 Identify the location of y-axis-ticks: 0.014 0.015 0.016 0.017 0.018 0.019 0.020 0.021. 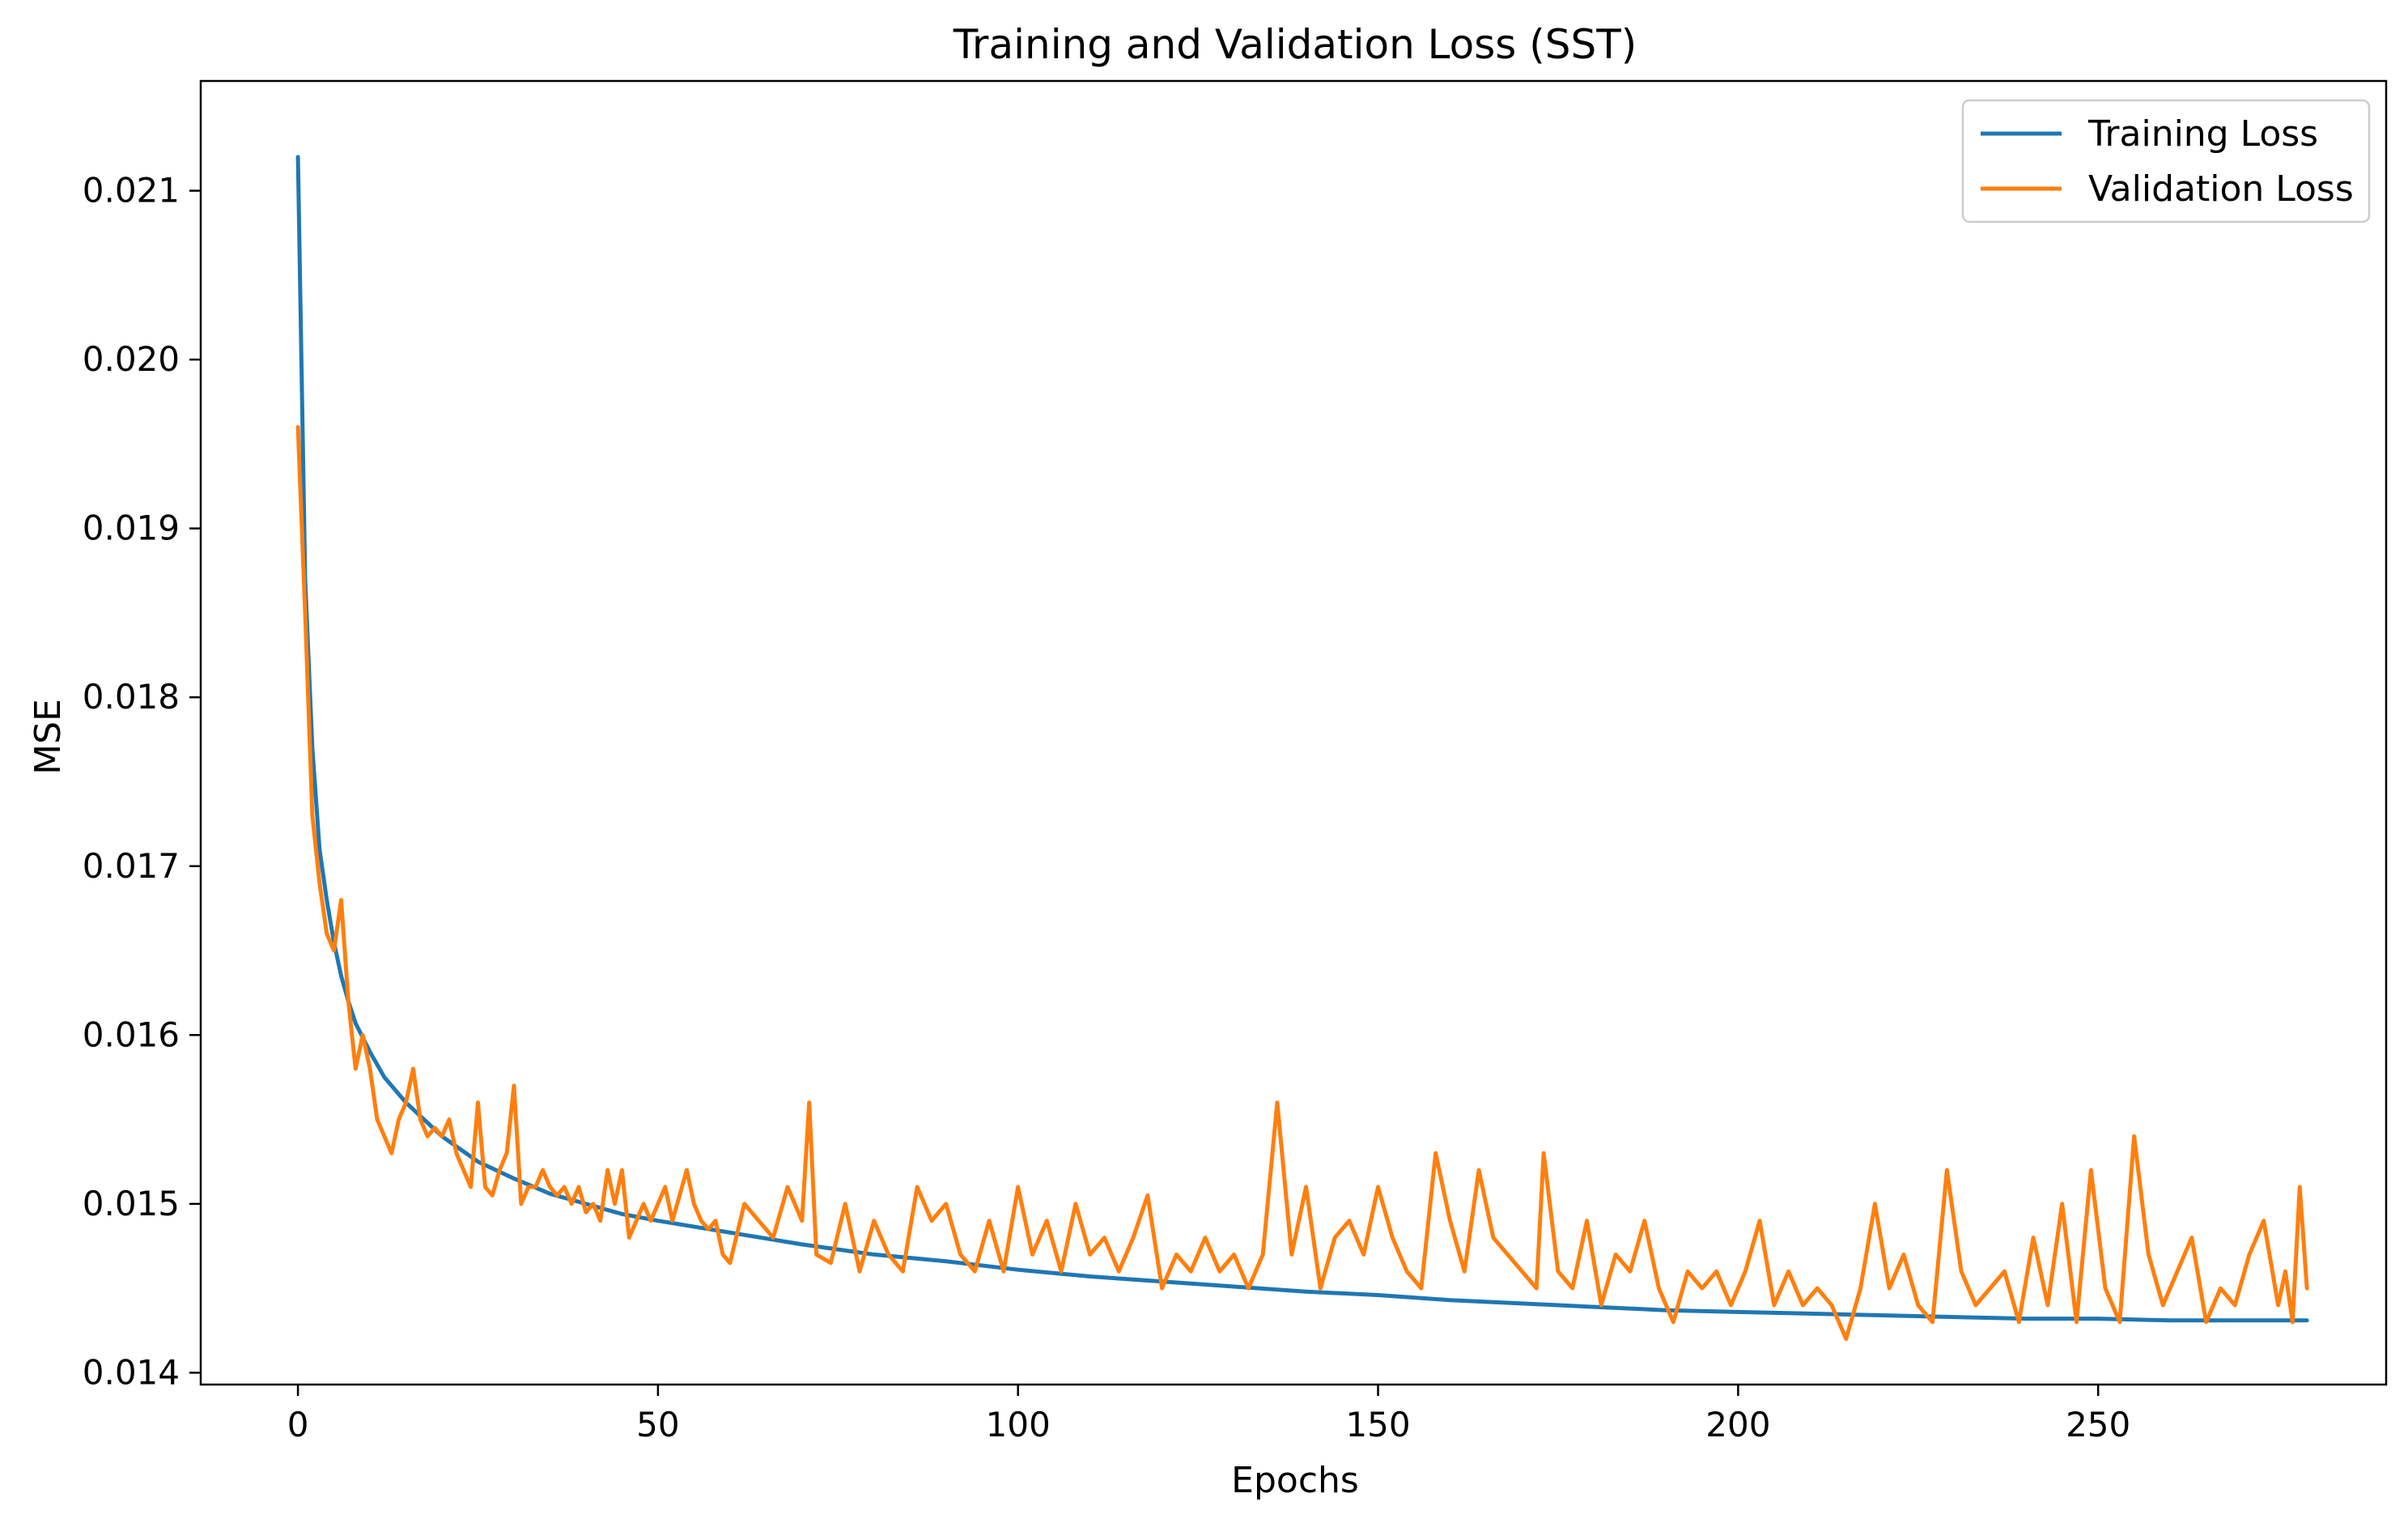
(142, 781).